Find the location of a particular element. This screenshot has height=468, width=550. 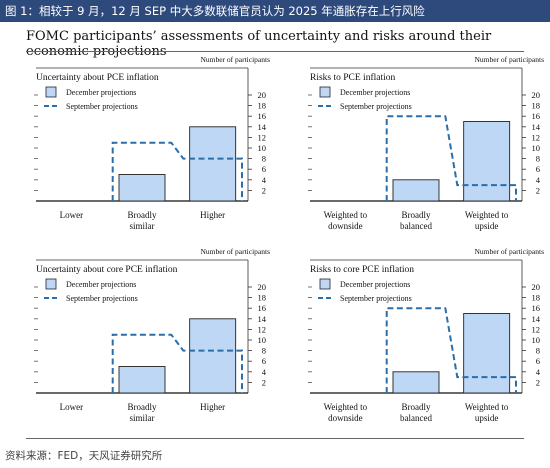

panel-title: Risks to core PCE inflation is located at coordinates (362, 269).